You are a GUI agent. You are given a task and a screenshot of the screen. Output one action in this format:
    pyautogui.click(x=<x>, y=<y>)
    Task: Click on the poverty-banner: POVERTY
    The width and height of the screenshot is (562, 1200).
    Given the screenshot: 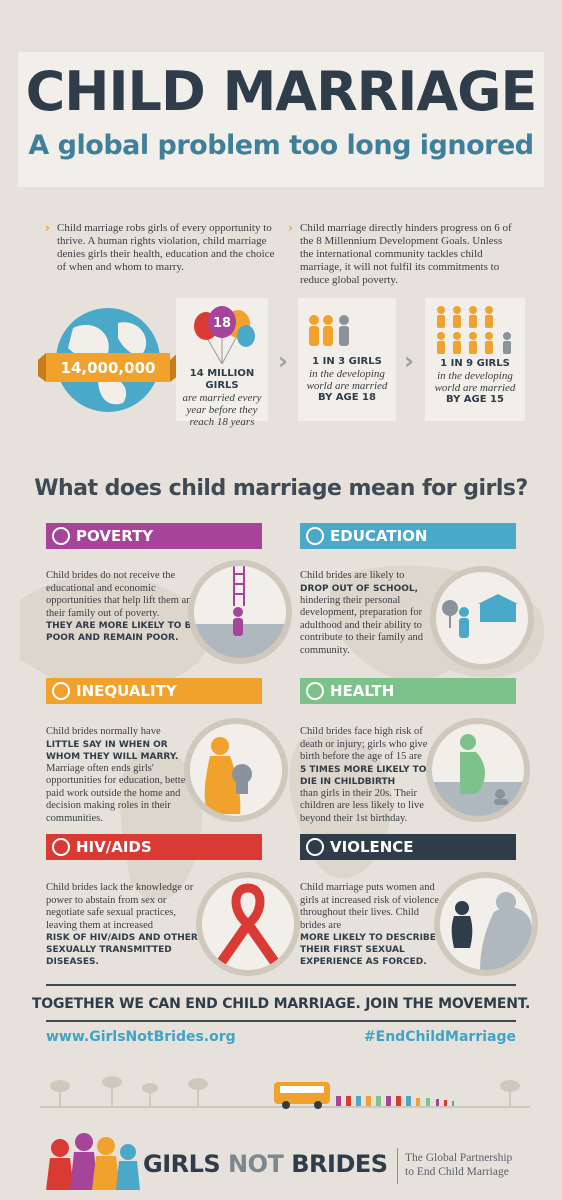 What is the action you would take?
    pyautogui.click(x=154, y=536)
    